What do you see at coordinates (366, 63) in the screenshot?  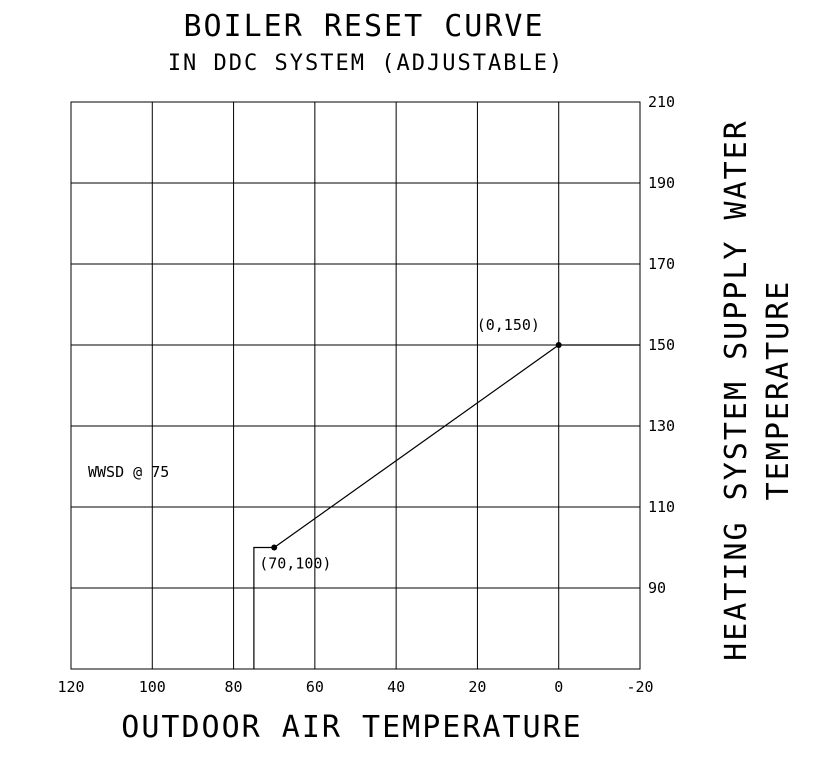 I see `chart-subtitle: IN DDC SYSTEM (ADJUSTABLE)` at bounding box center [366, 63].